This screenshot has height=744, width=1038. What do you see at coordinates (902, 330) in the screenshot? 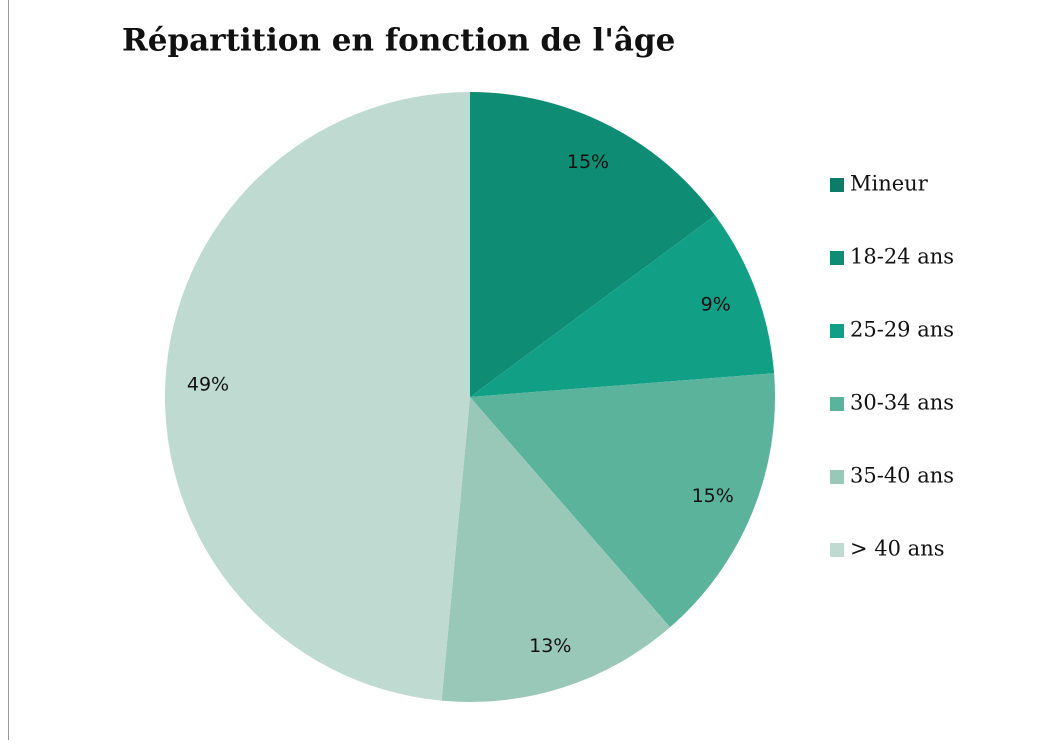
I see `legend-label: 25-29 ans` at bounding box center [902, 330].